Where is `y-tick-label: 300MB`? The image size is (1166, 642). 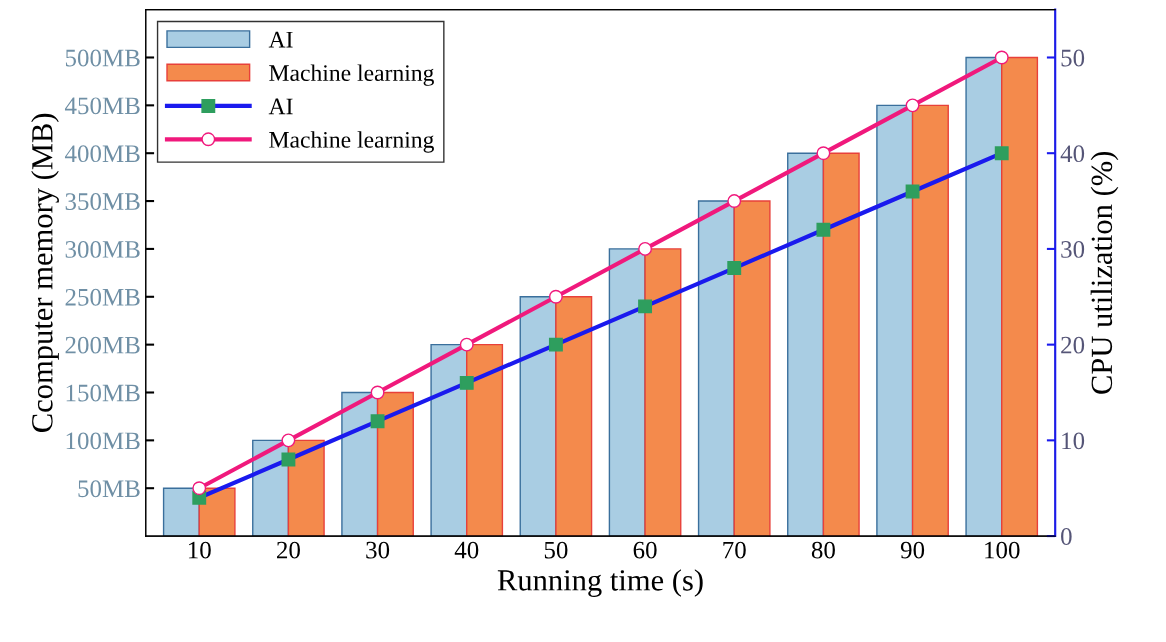
y-tick-label: 300MB is located at coordinates (102, 249).